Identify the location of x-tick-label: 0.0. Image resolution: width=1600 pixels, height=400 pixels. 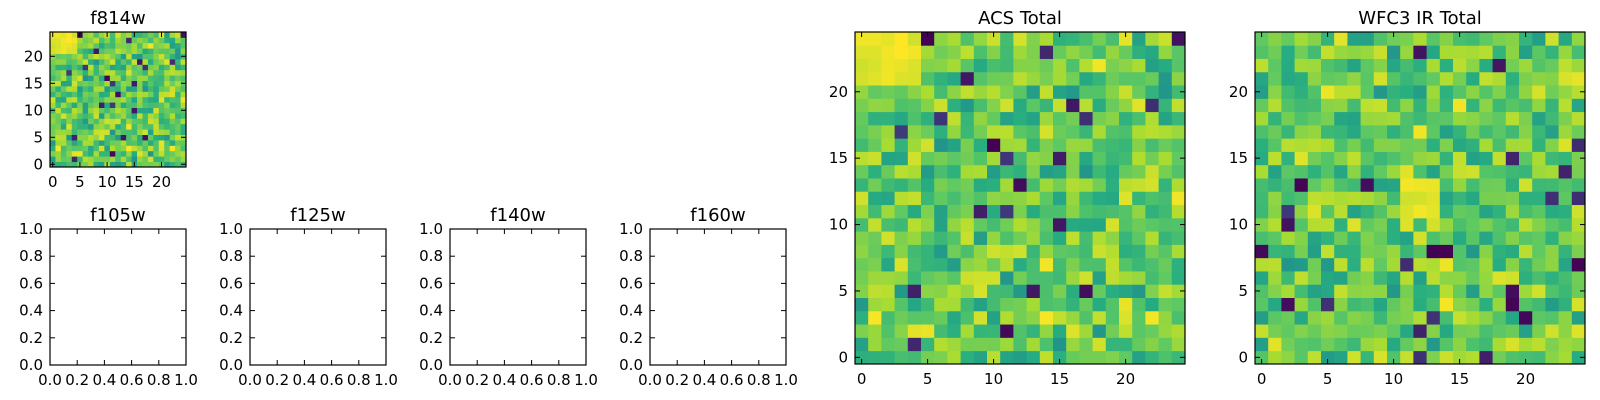
(650, 380).